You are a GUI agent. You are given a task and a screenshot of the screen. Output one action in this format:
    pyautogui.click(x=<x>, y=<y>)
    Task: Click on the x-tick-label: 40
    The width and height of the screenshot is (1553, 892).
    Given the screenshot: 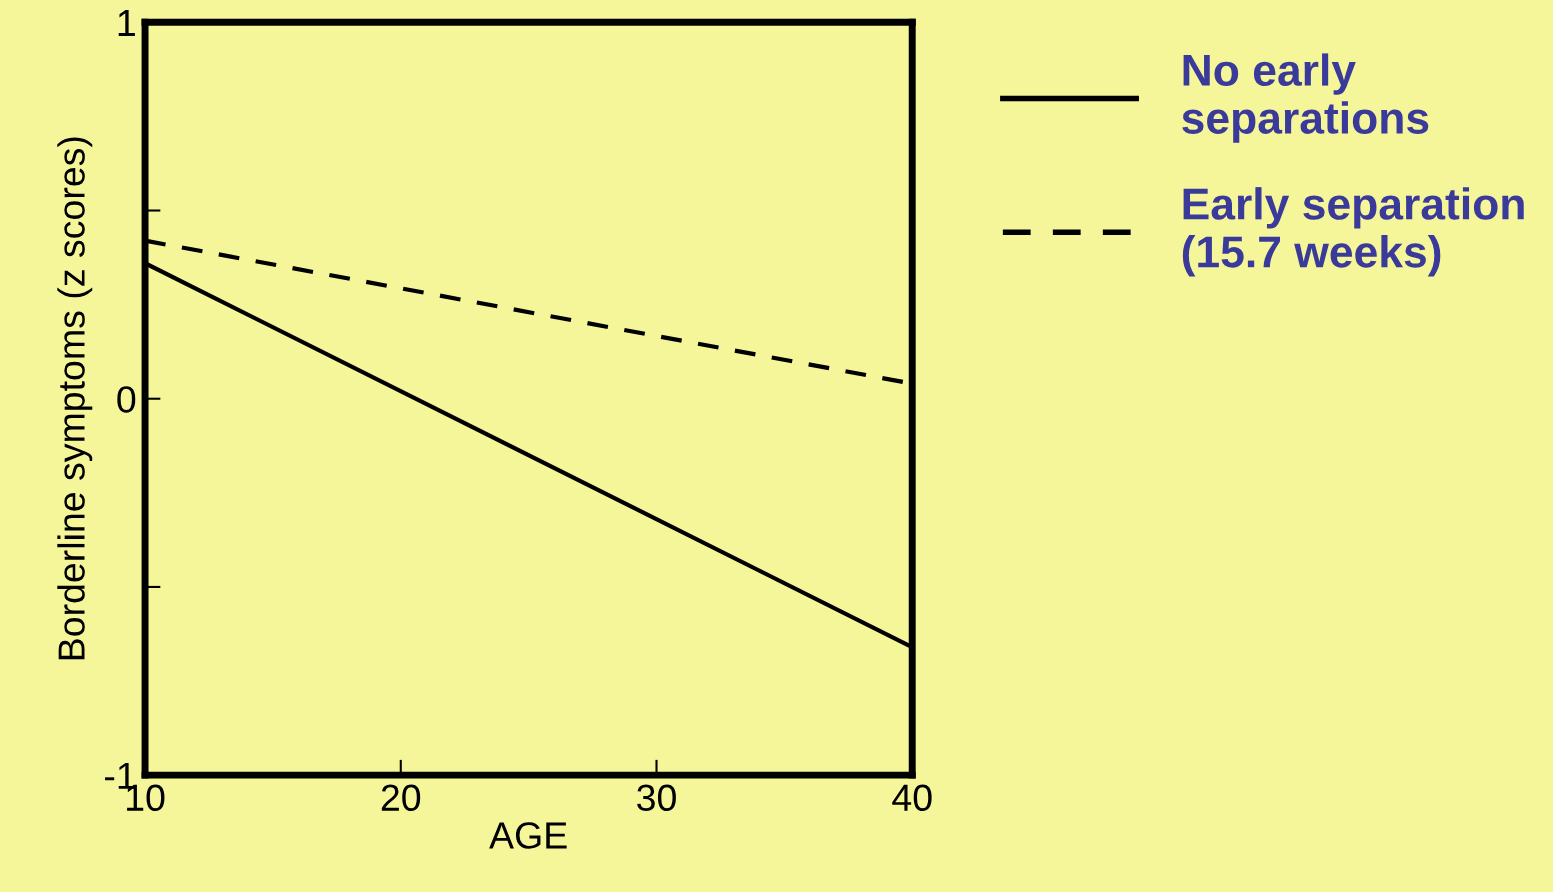 What is the action you would take?
    pyautogui.click(x=912, y=798)
    